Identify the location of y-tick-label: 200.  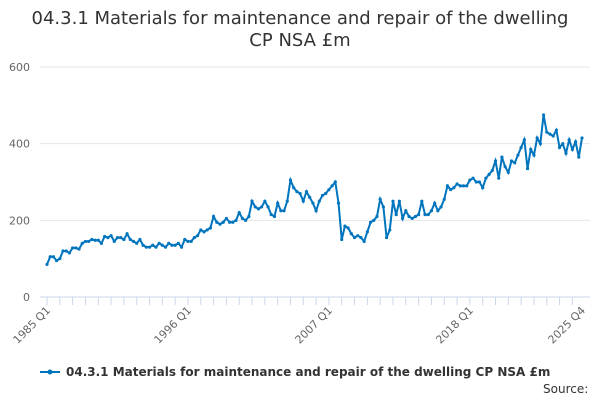
(19, 220).